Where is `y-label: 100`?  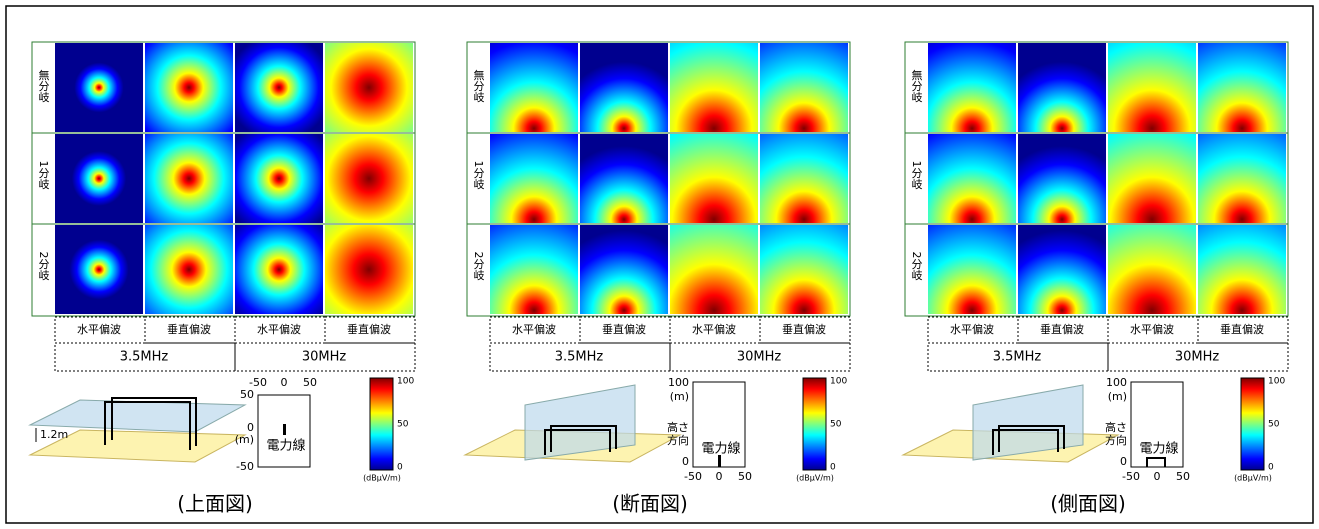
y-label: 100 is located at coordinates (1116, 382).